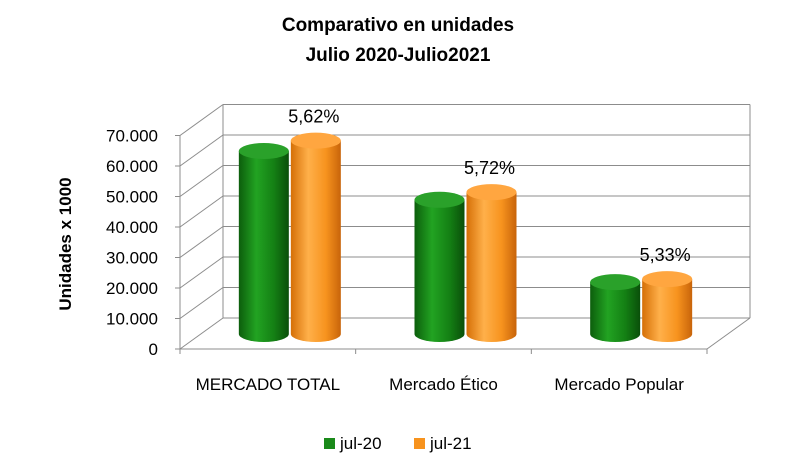 Image resolution: width=796 pixels, height=472 pixels. Describe the element at coordinates (132, 319) in the screenshot. I see `y-tick-label: 10.000` at that location.